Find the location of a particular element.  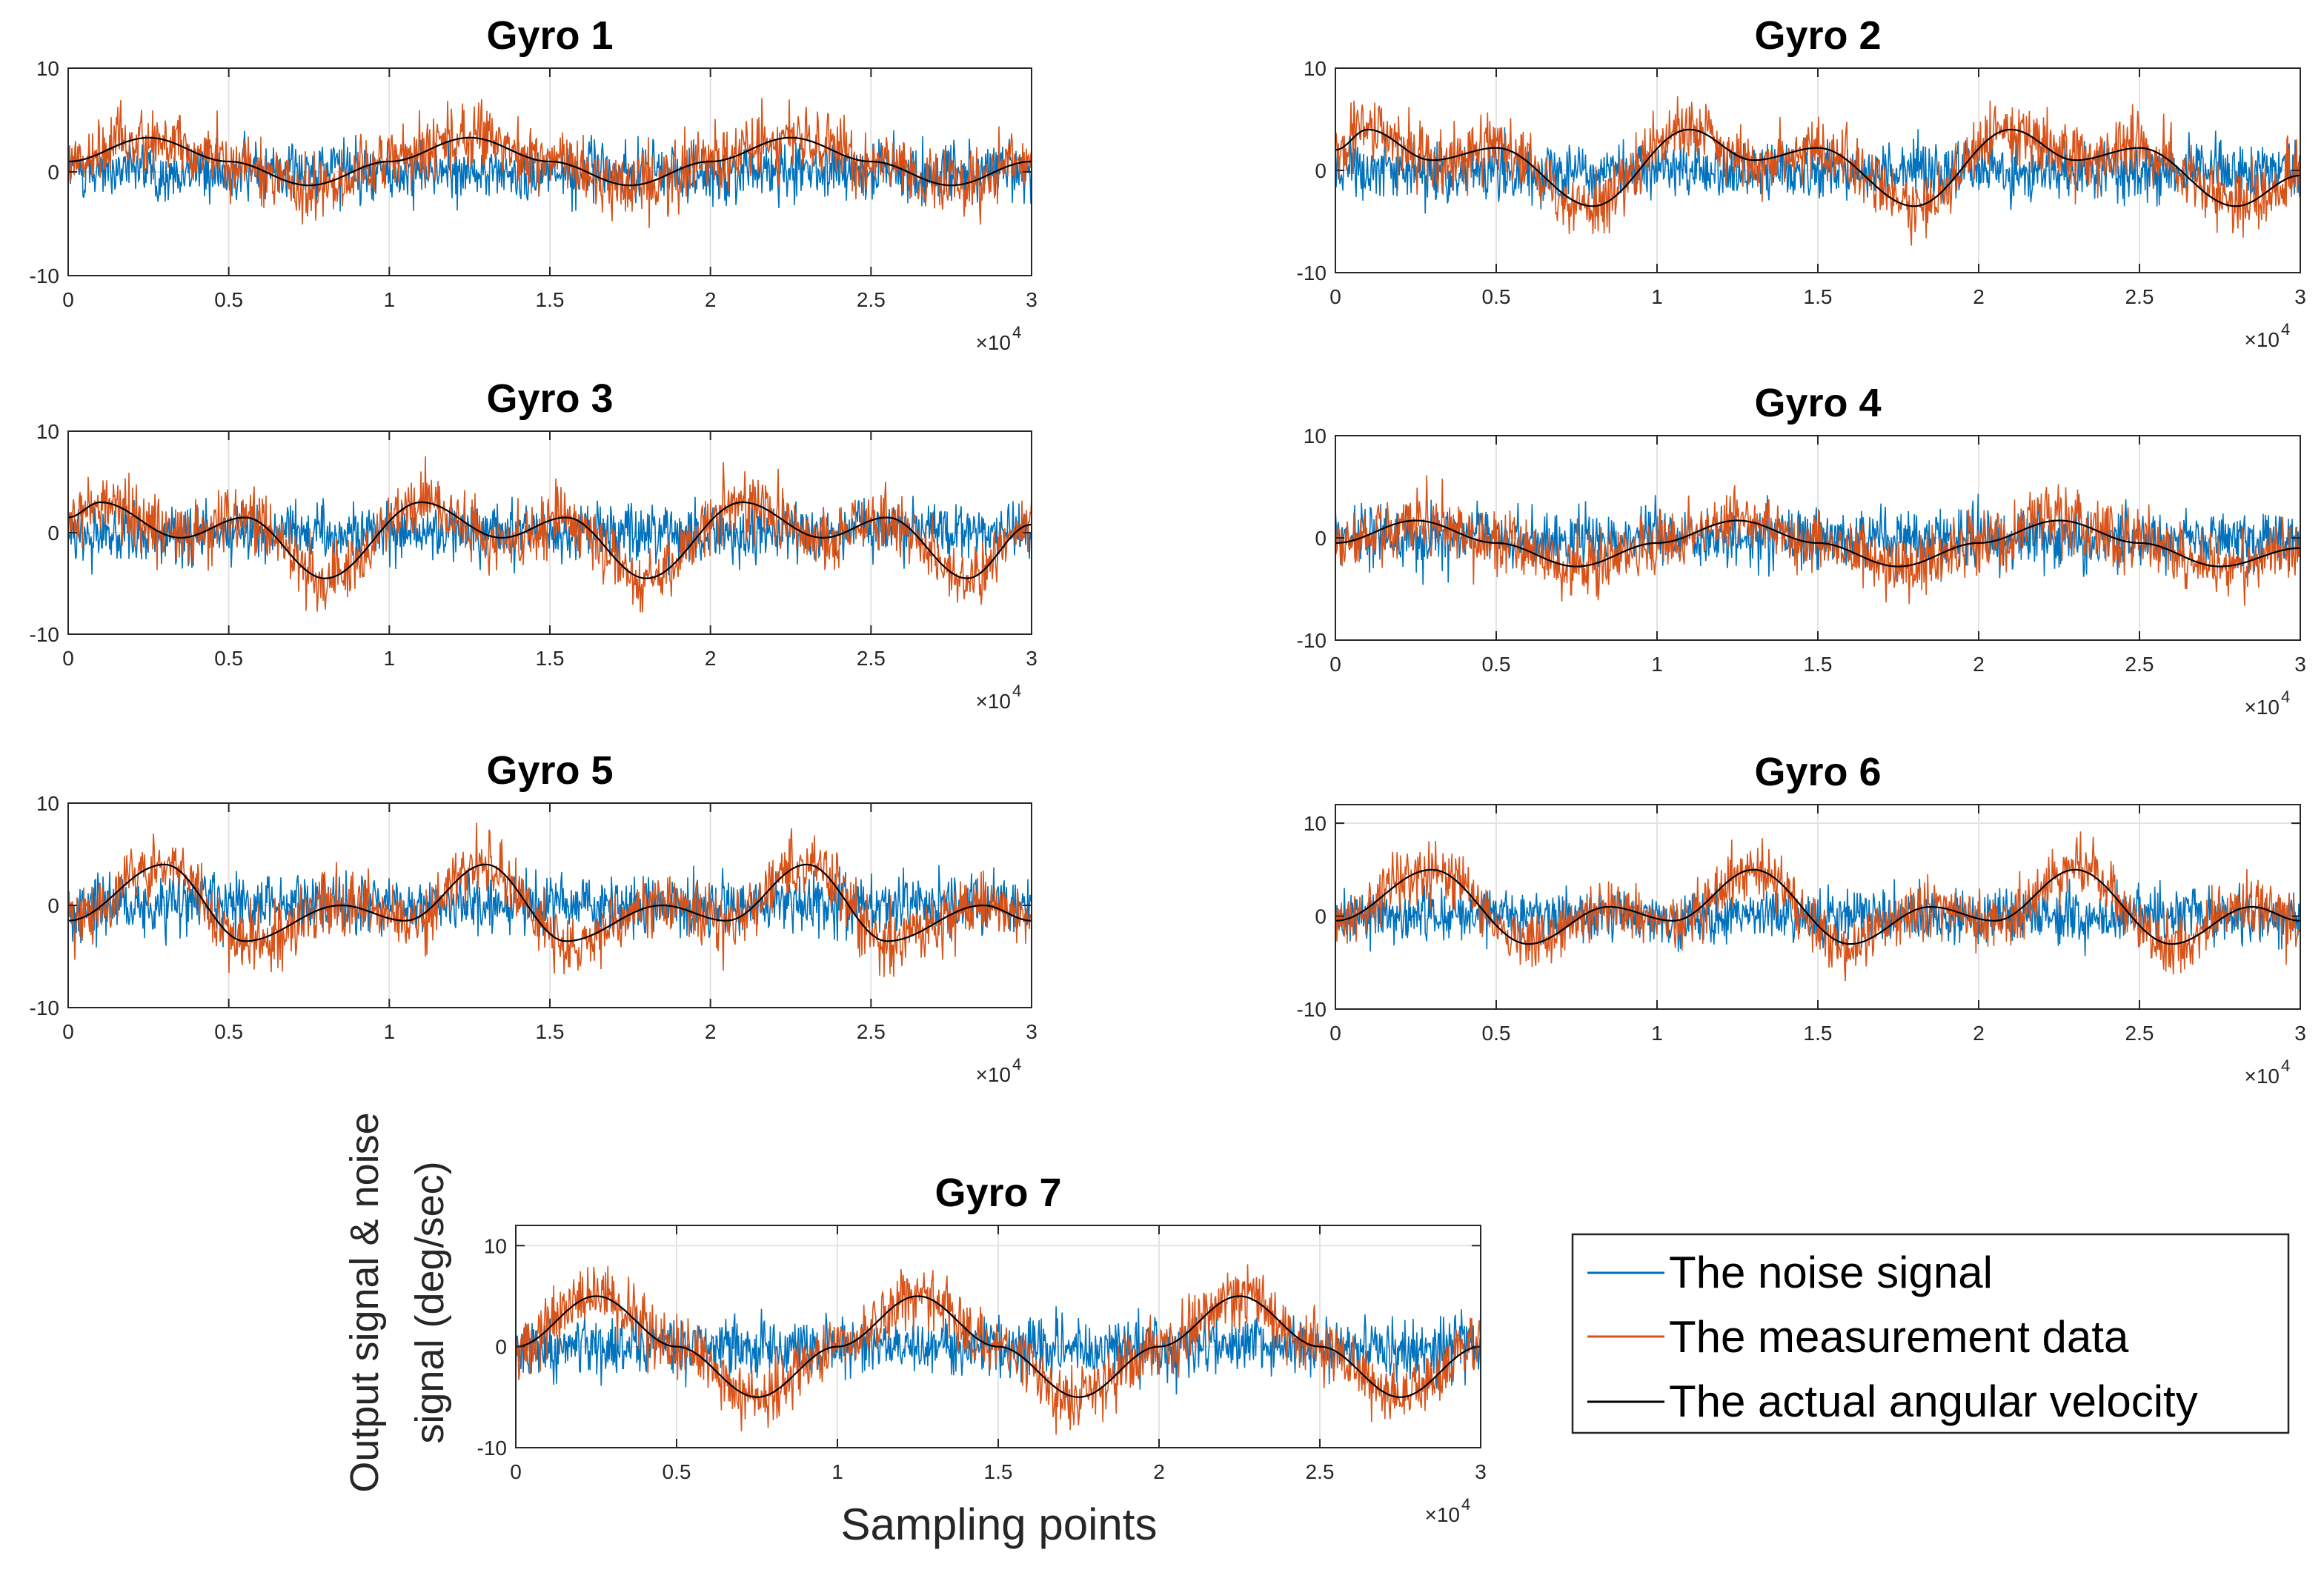

panel-title: Gyro 5 is located at coordinates (549, 770).